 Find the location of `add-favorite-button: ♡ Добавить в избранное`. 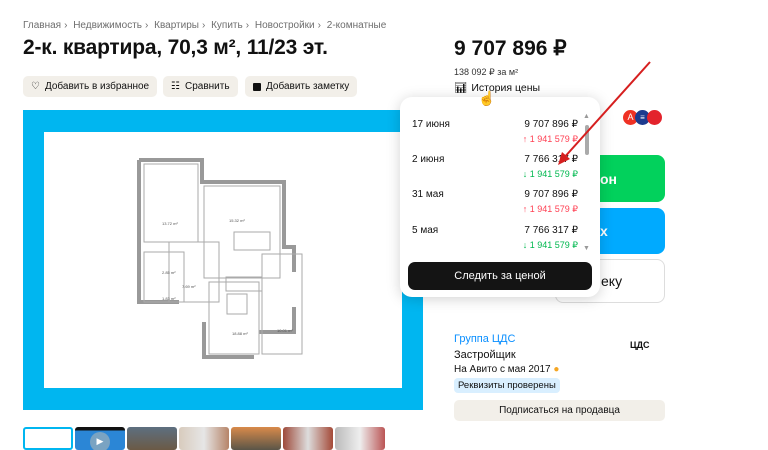

add-favorite-button: ♡ Добавить в избранное is located at coordinates (90, 86).